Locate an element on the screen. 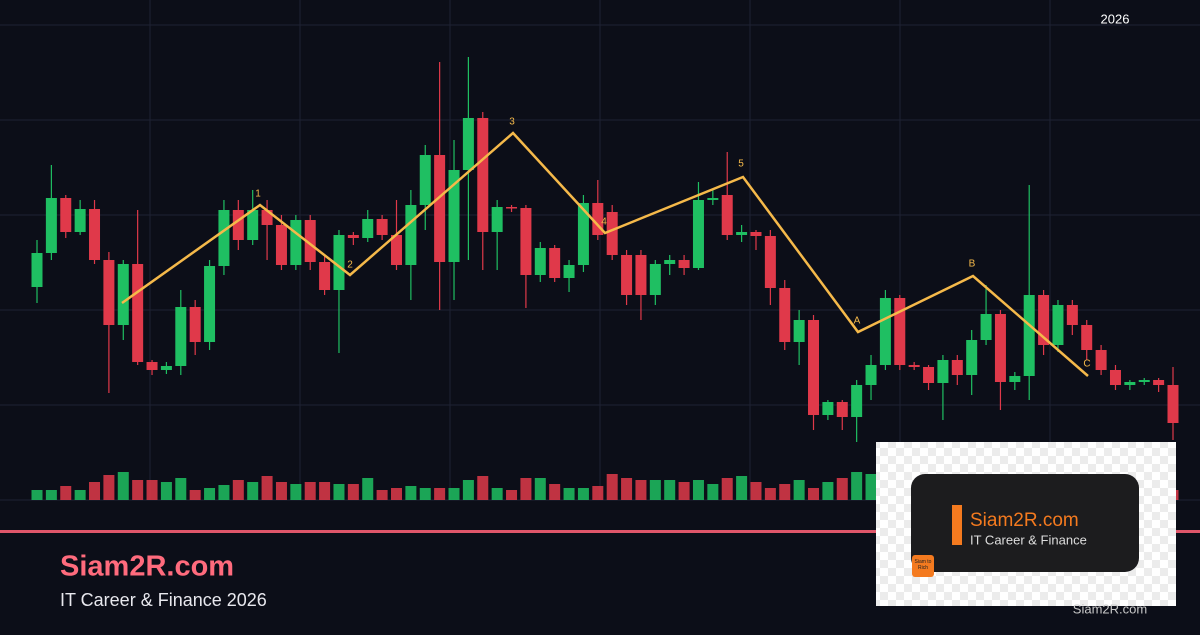  wave-label: 2 is located at coordinates (350, 265).